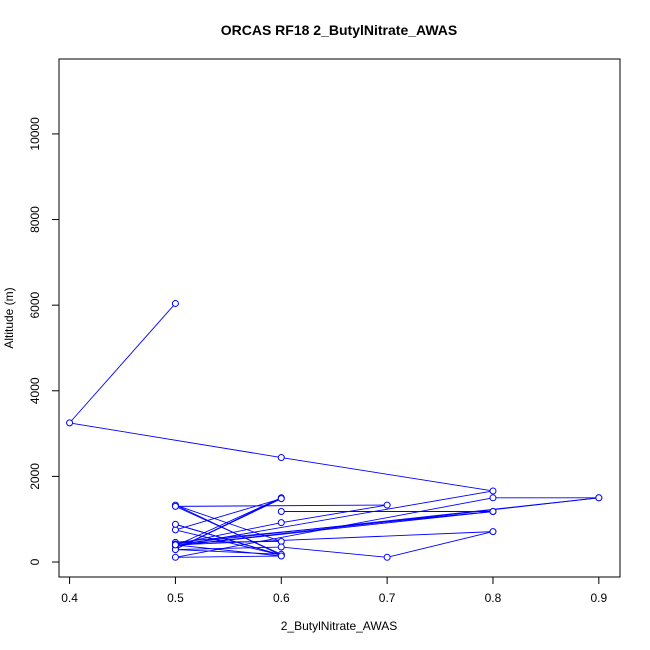  Describe the element at coordinates (339, 30) in the screenshot. I see `chart-title: ORCAS RF18 2_ButylNitrate_AWAS` at that location.